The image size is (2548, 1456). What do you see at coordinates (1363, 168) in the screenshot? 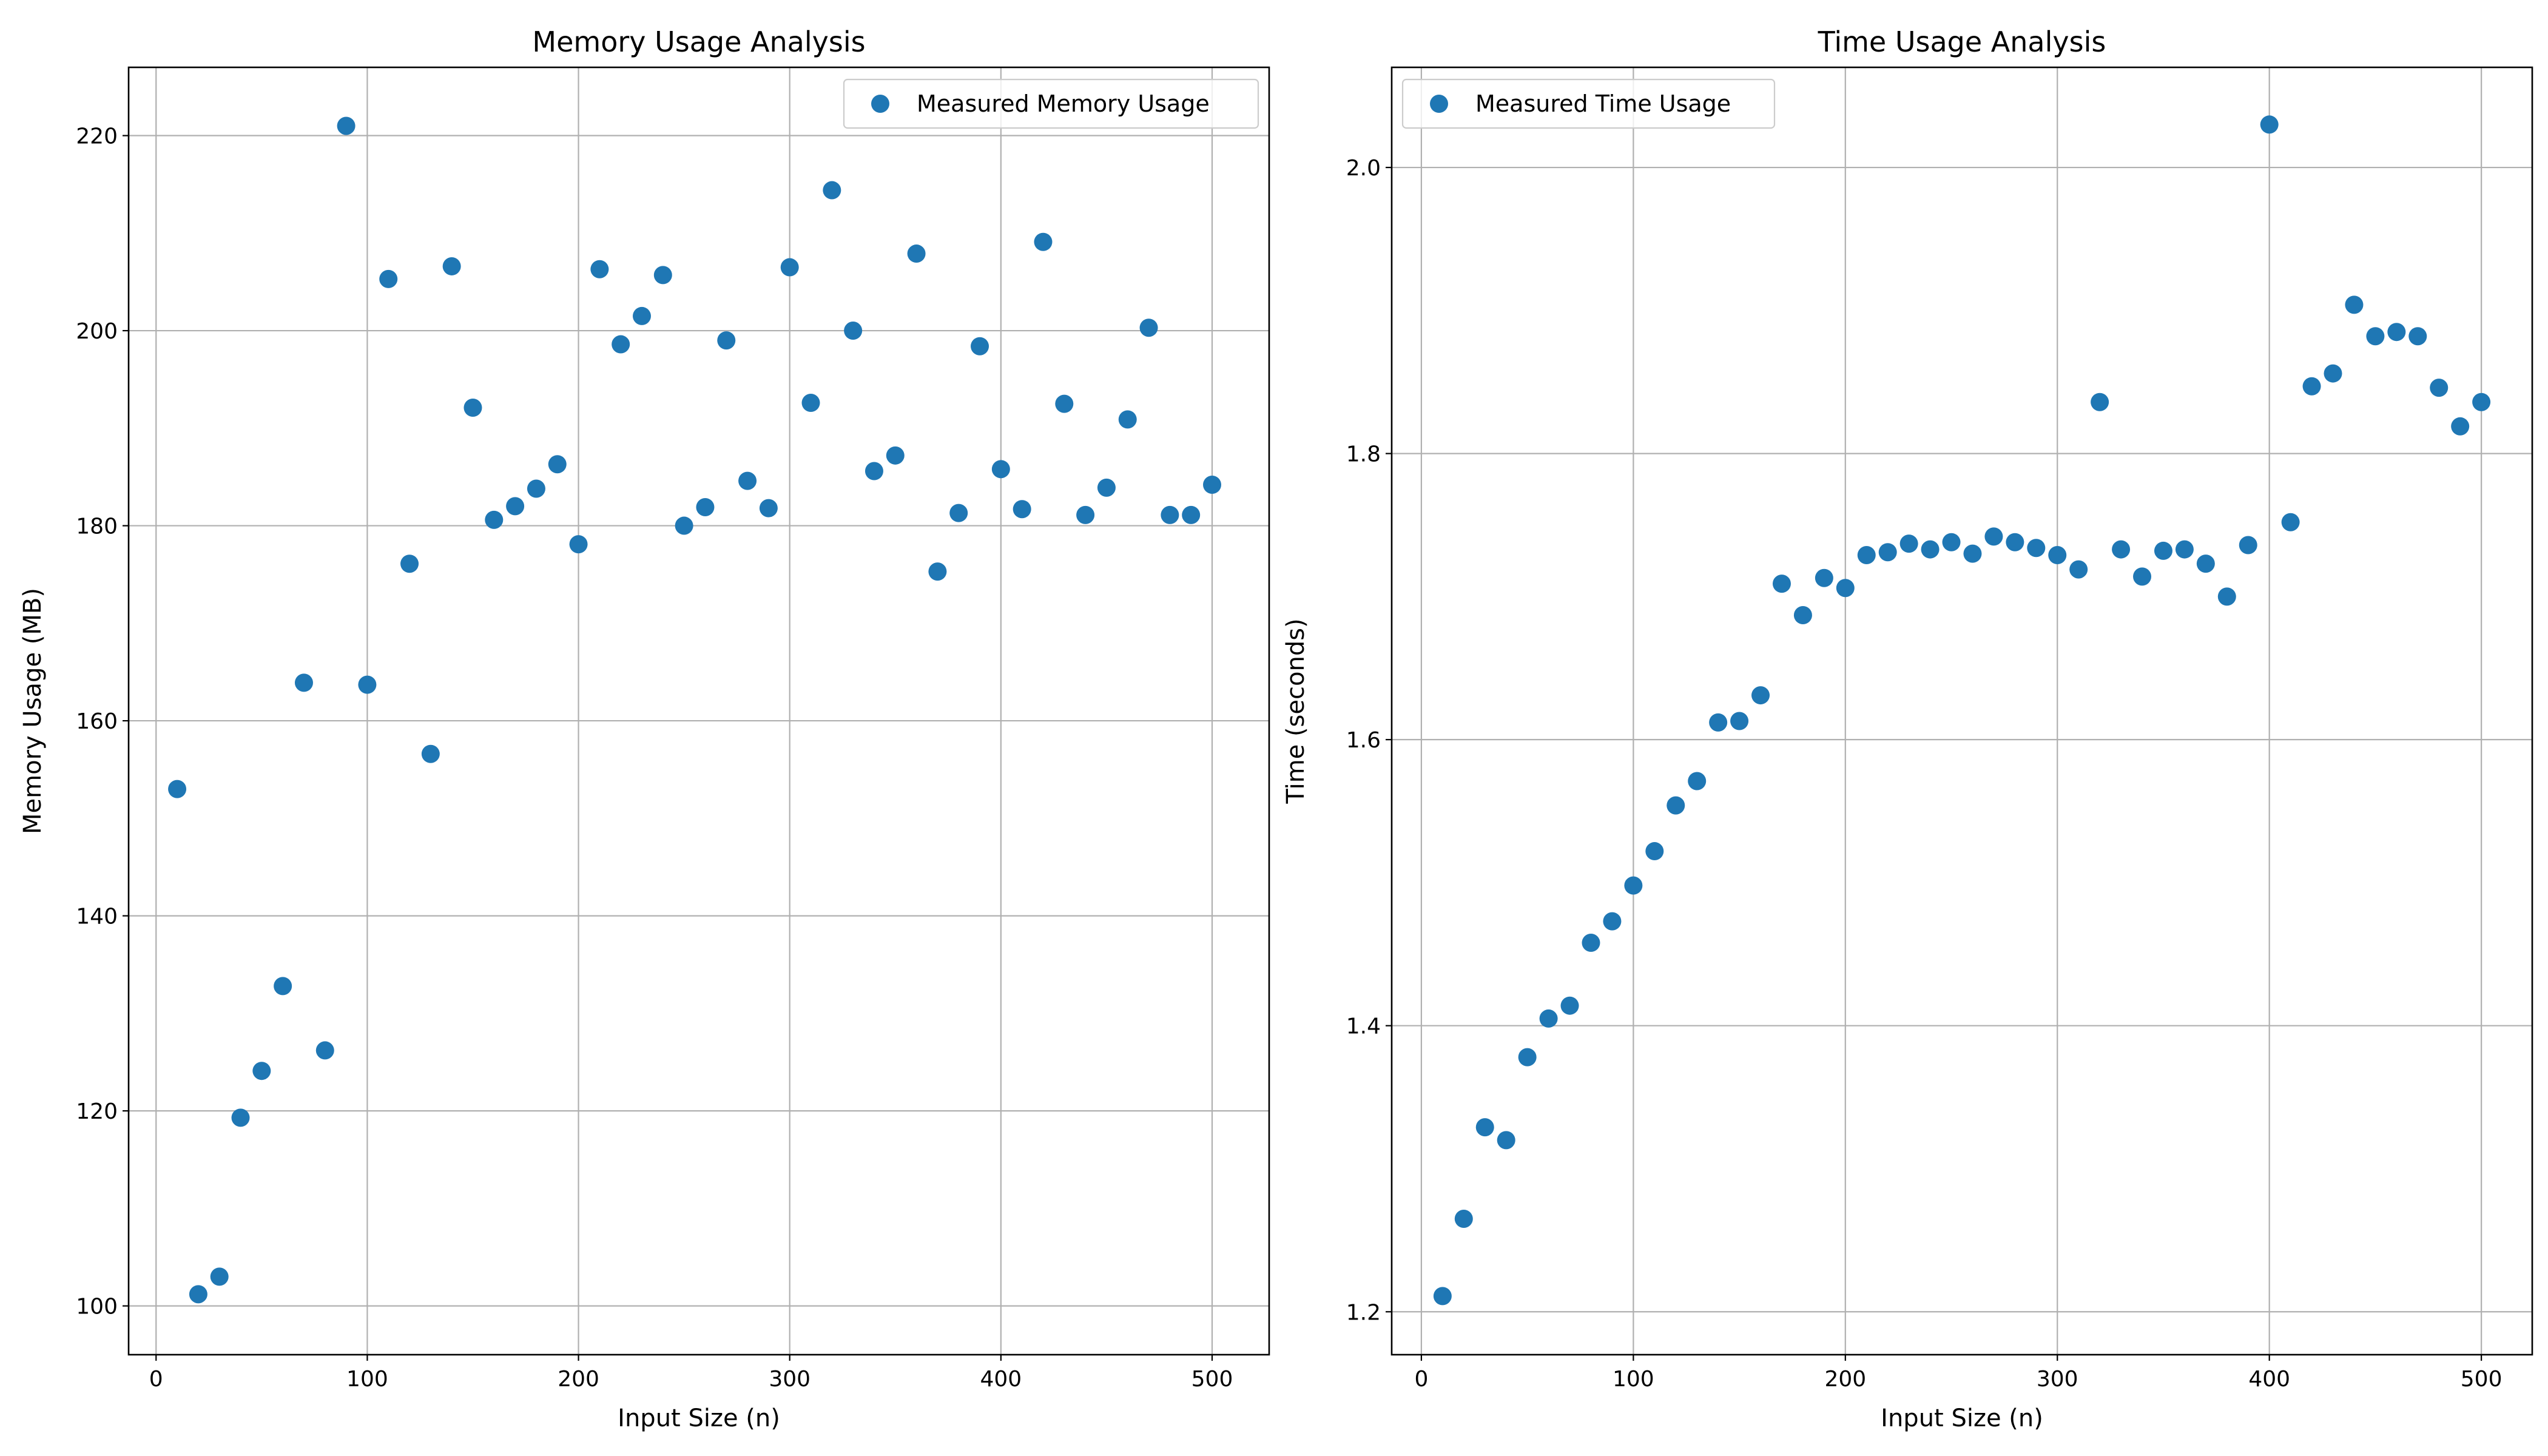
I see `time-y-tick-label: 2.0` at bounding box center [1363, 168].